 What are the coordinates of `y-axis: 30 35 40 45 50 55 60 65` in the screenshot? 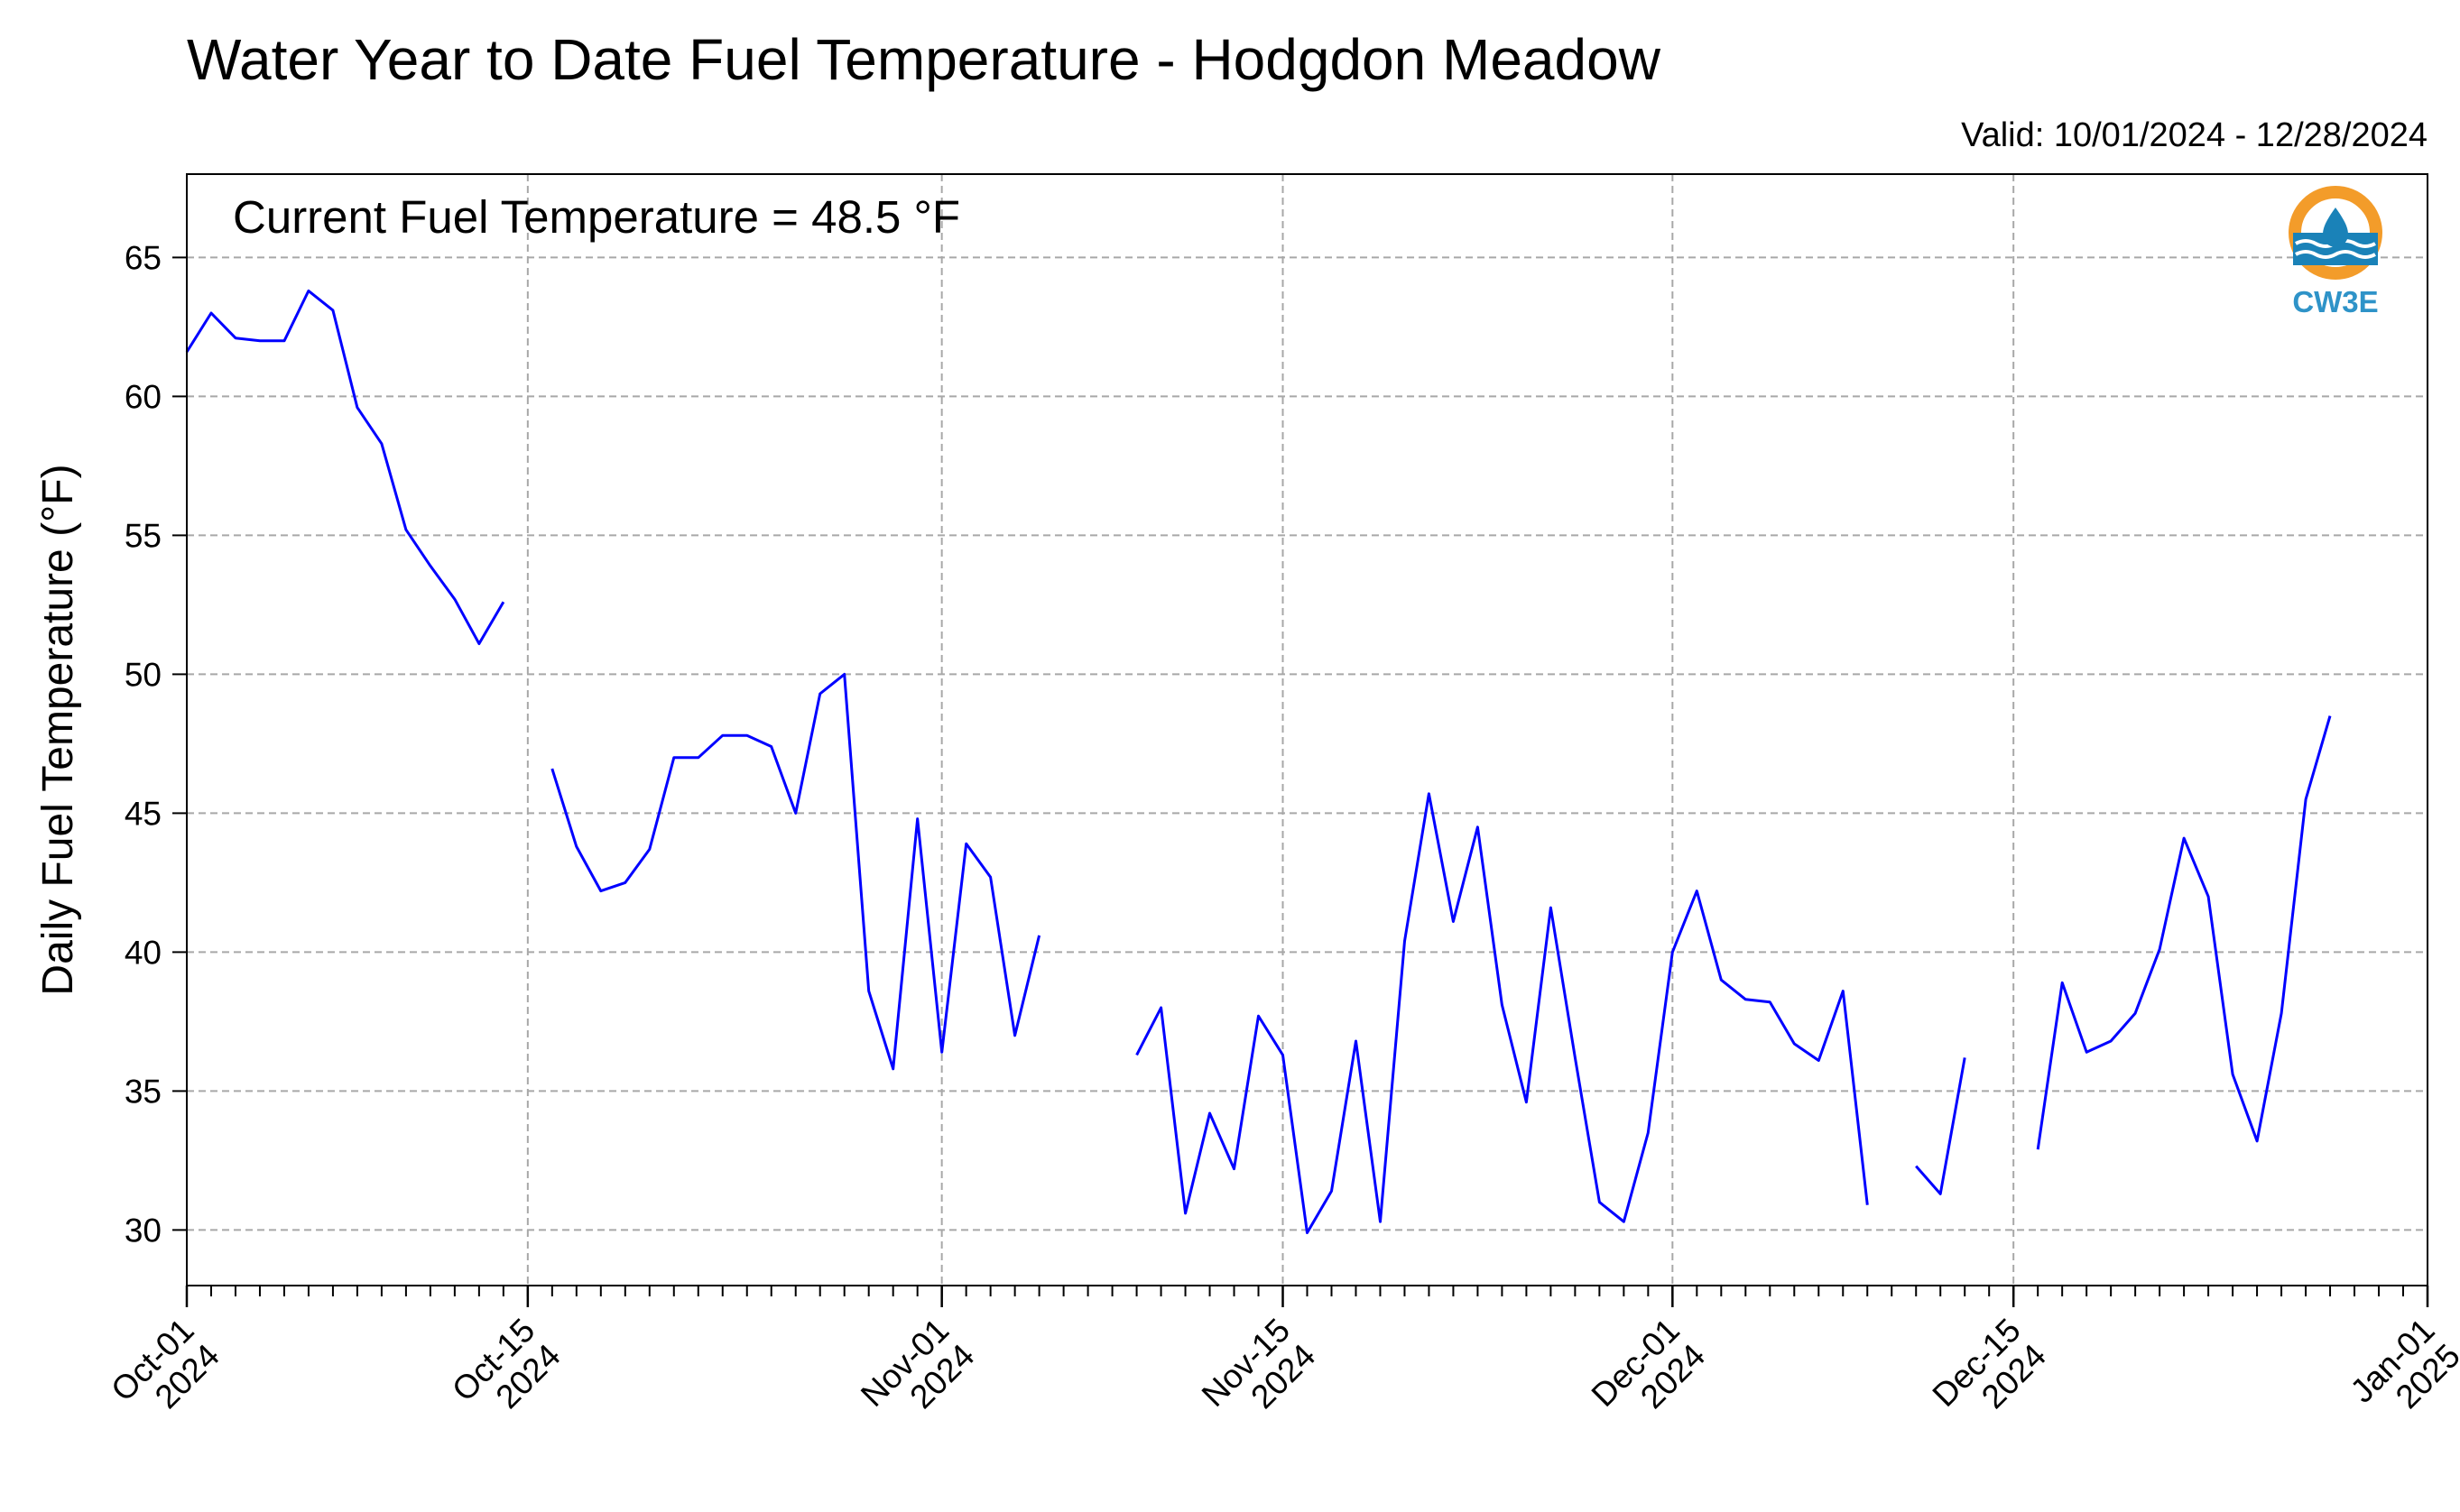 It's located at (156, 744).